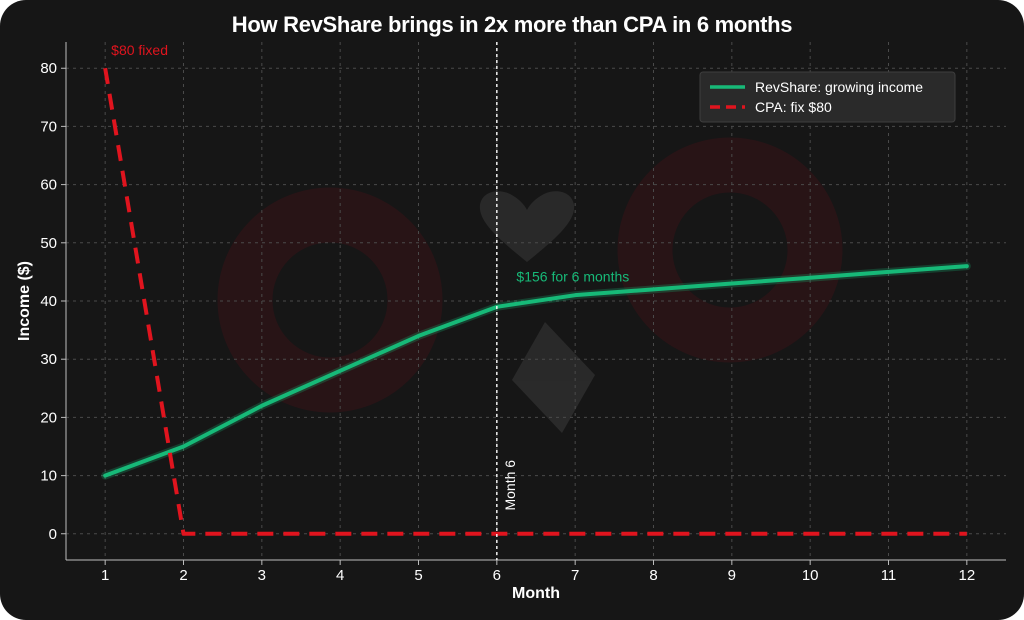 The width and height of the screenshot is (1024, 620). What do you see at coordinates (732, 575) in the screenshot?
I see `x-tick-label: 9` at bounding box center [732, 575].